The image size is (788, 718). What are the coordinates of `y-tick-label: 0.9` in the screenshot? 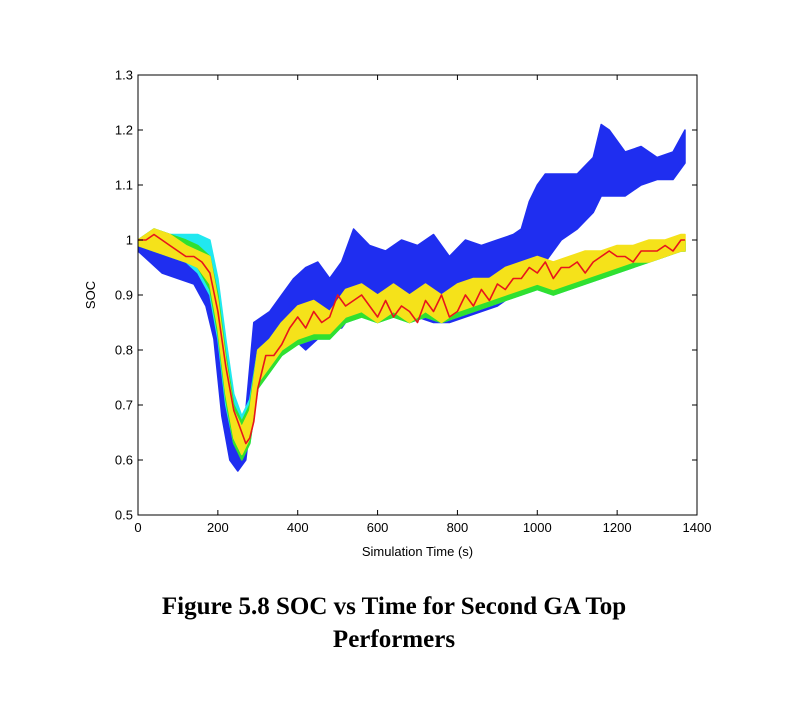 It's located at (124, 295).